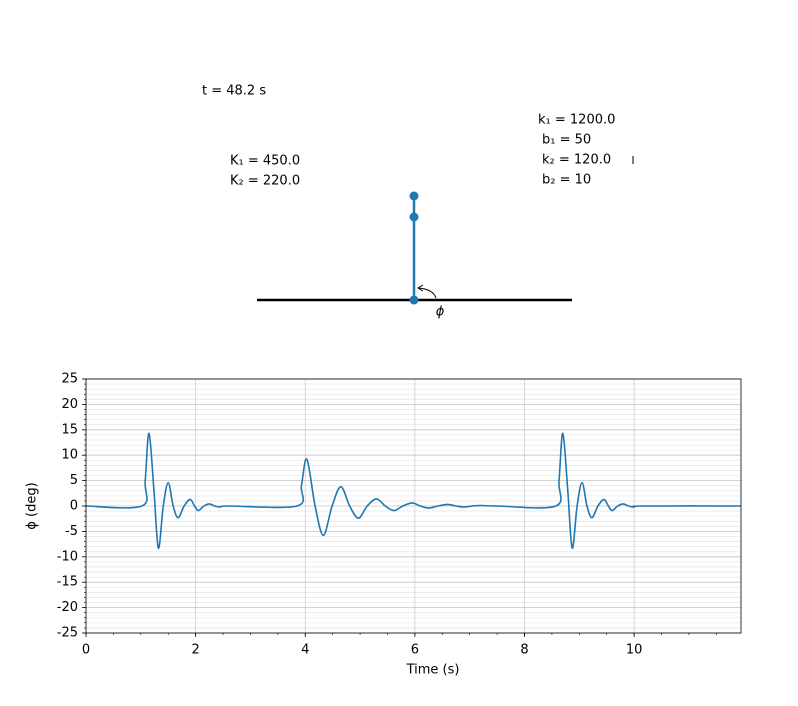 This screenshot has width=798, height=706. I want to click on angle-label: ϕ, so click(440, 312).